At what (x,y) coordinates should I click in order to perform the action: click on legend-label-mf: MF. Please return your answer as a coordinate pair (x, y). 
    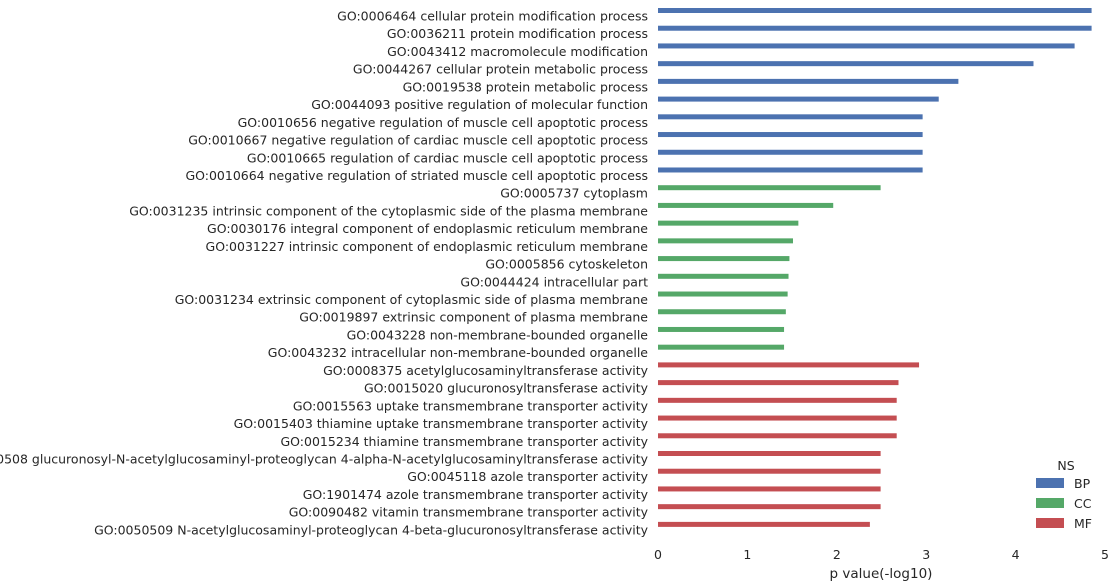
    Looking at the image, I should click on (1083, 523).